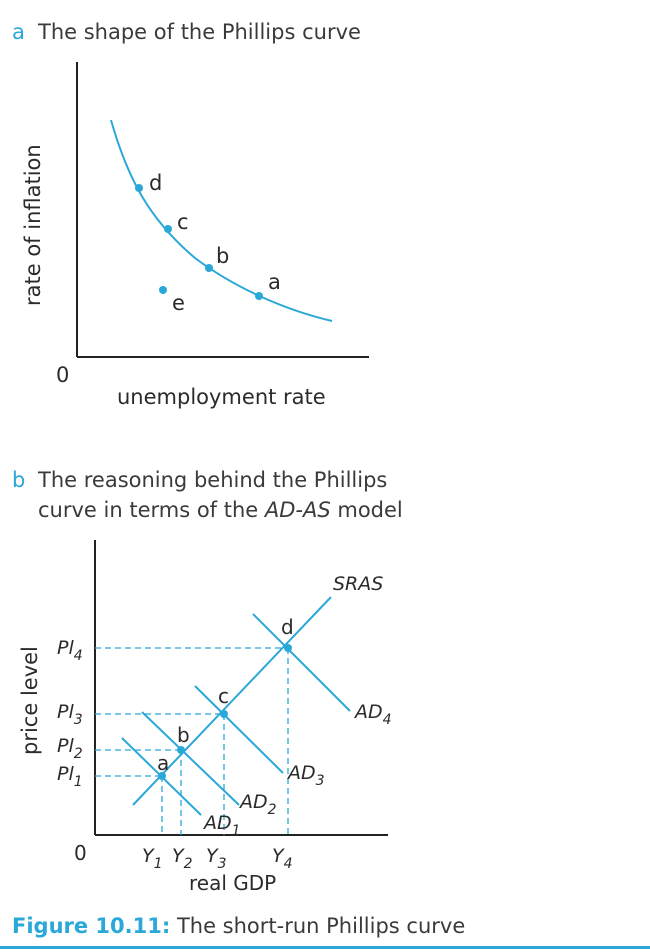 The image size is (650, 952). Describe the element at coordinates (78, 782) in the screenshot. I see `pl1-sub: 1` at that location.